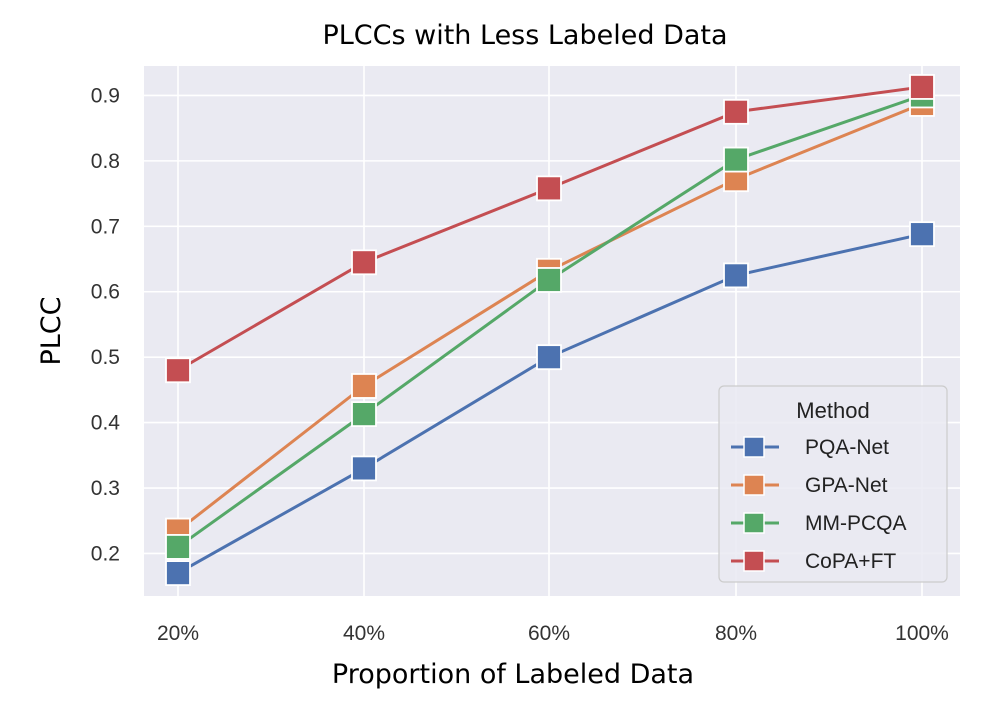  I want to click on legend-label: CoPA+FT, so click(850, 561).